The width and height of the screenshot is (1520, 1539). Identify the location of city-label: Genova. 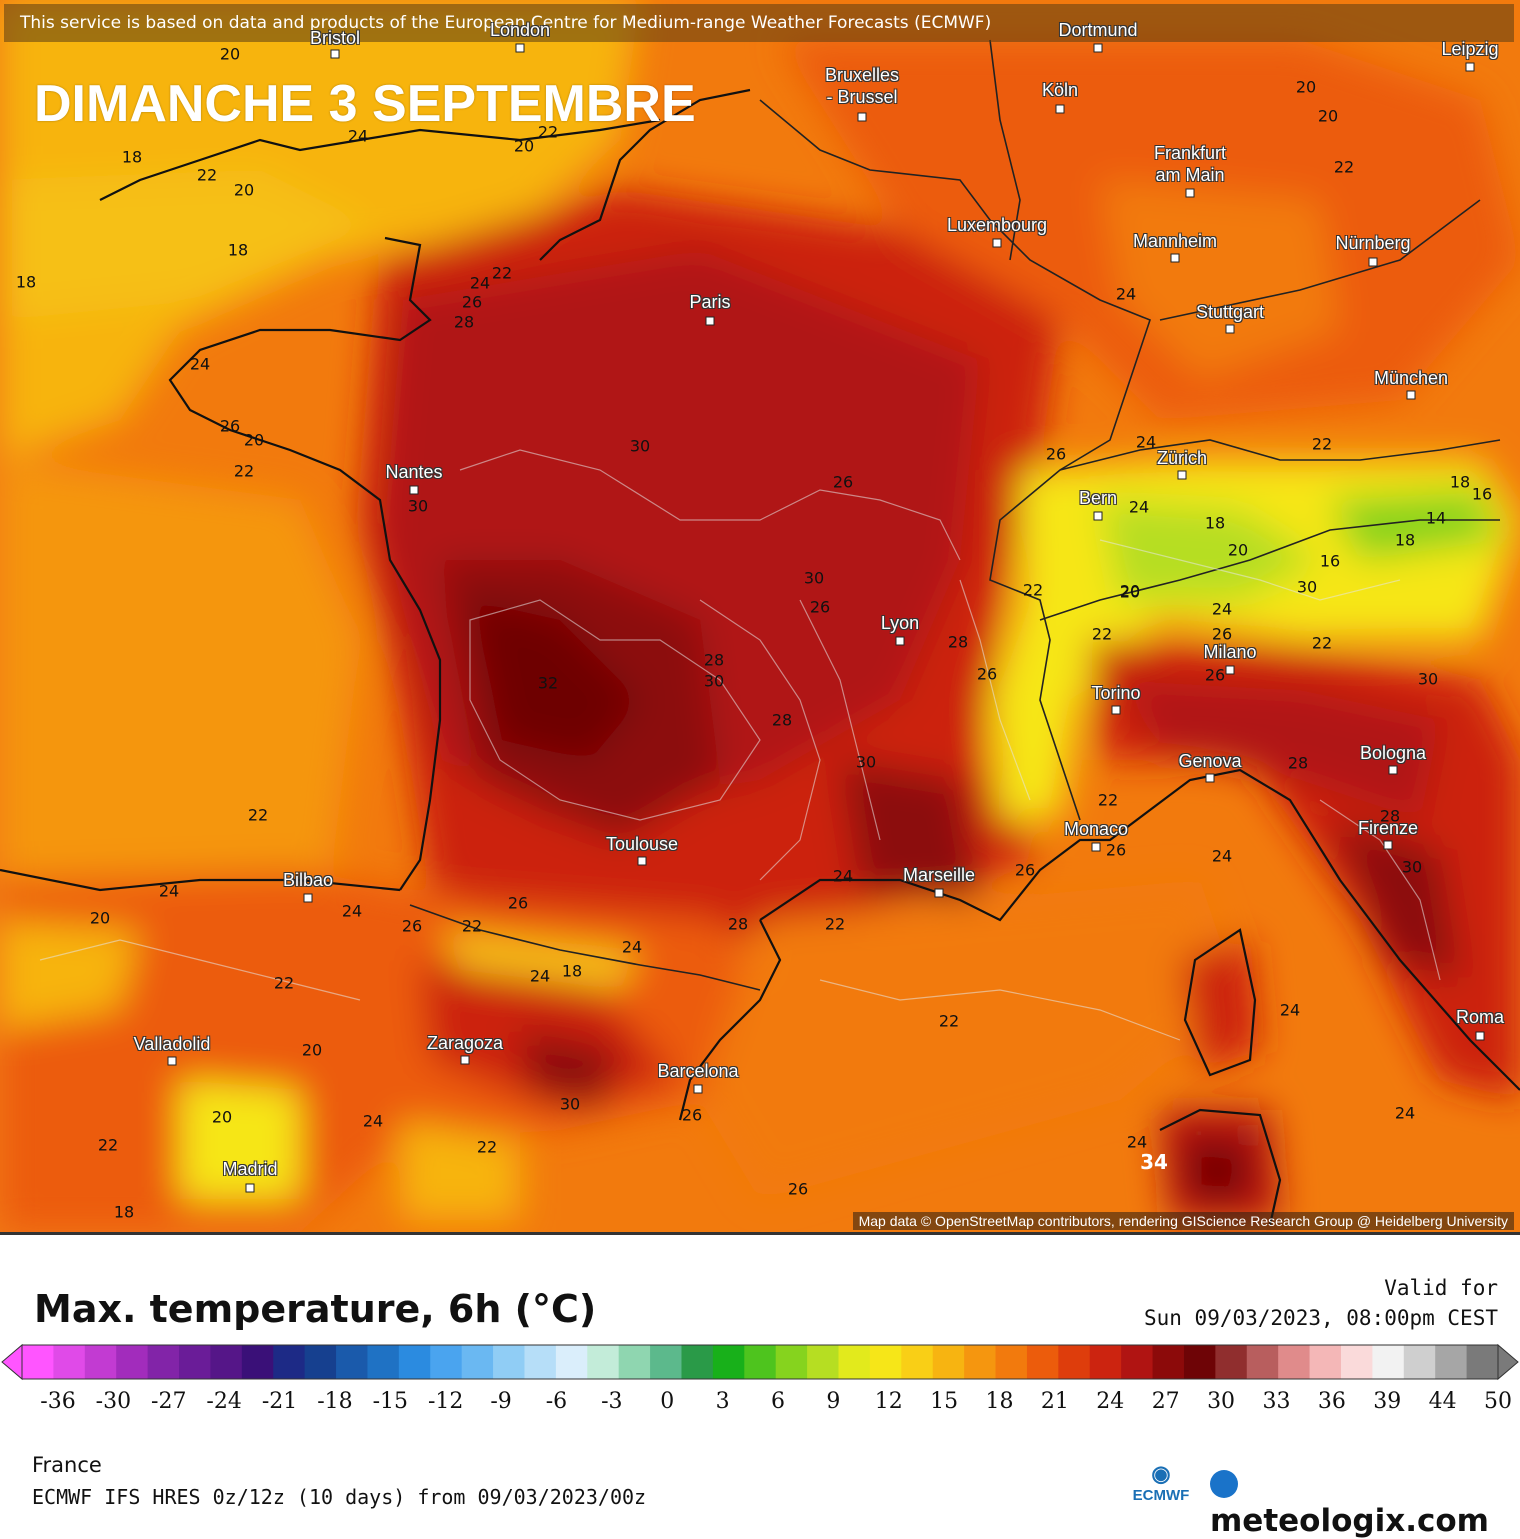
(1210, 761).